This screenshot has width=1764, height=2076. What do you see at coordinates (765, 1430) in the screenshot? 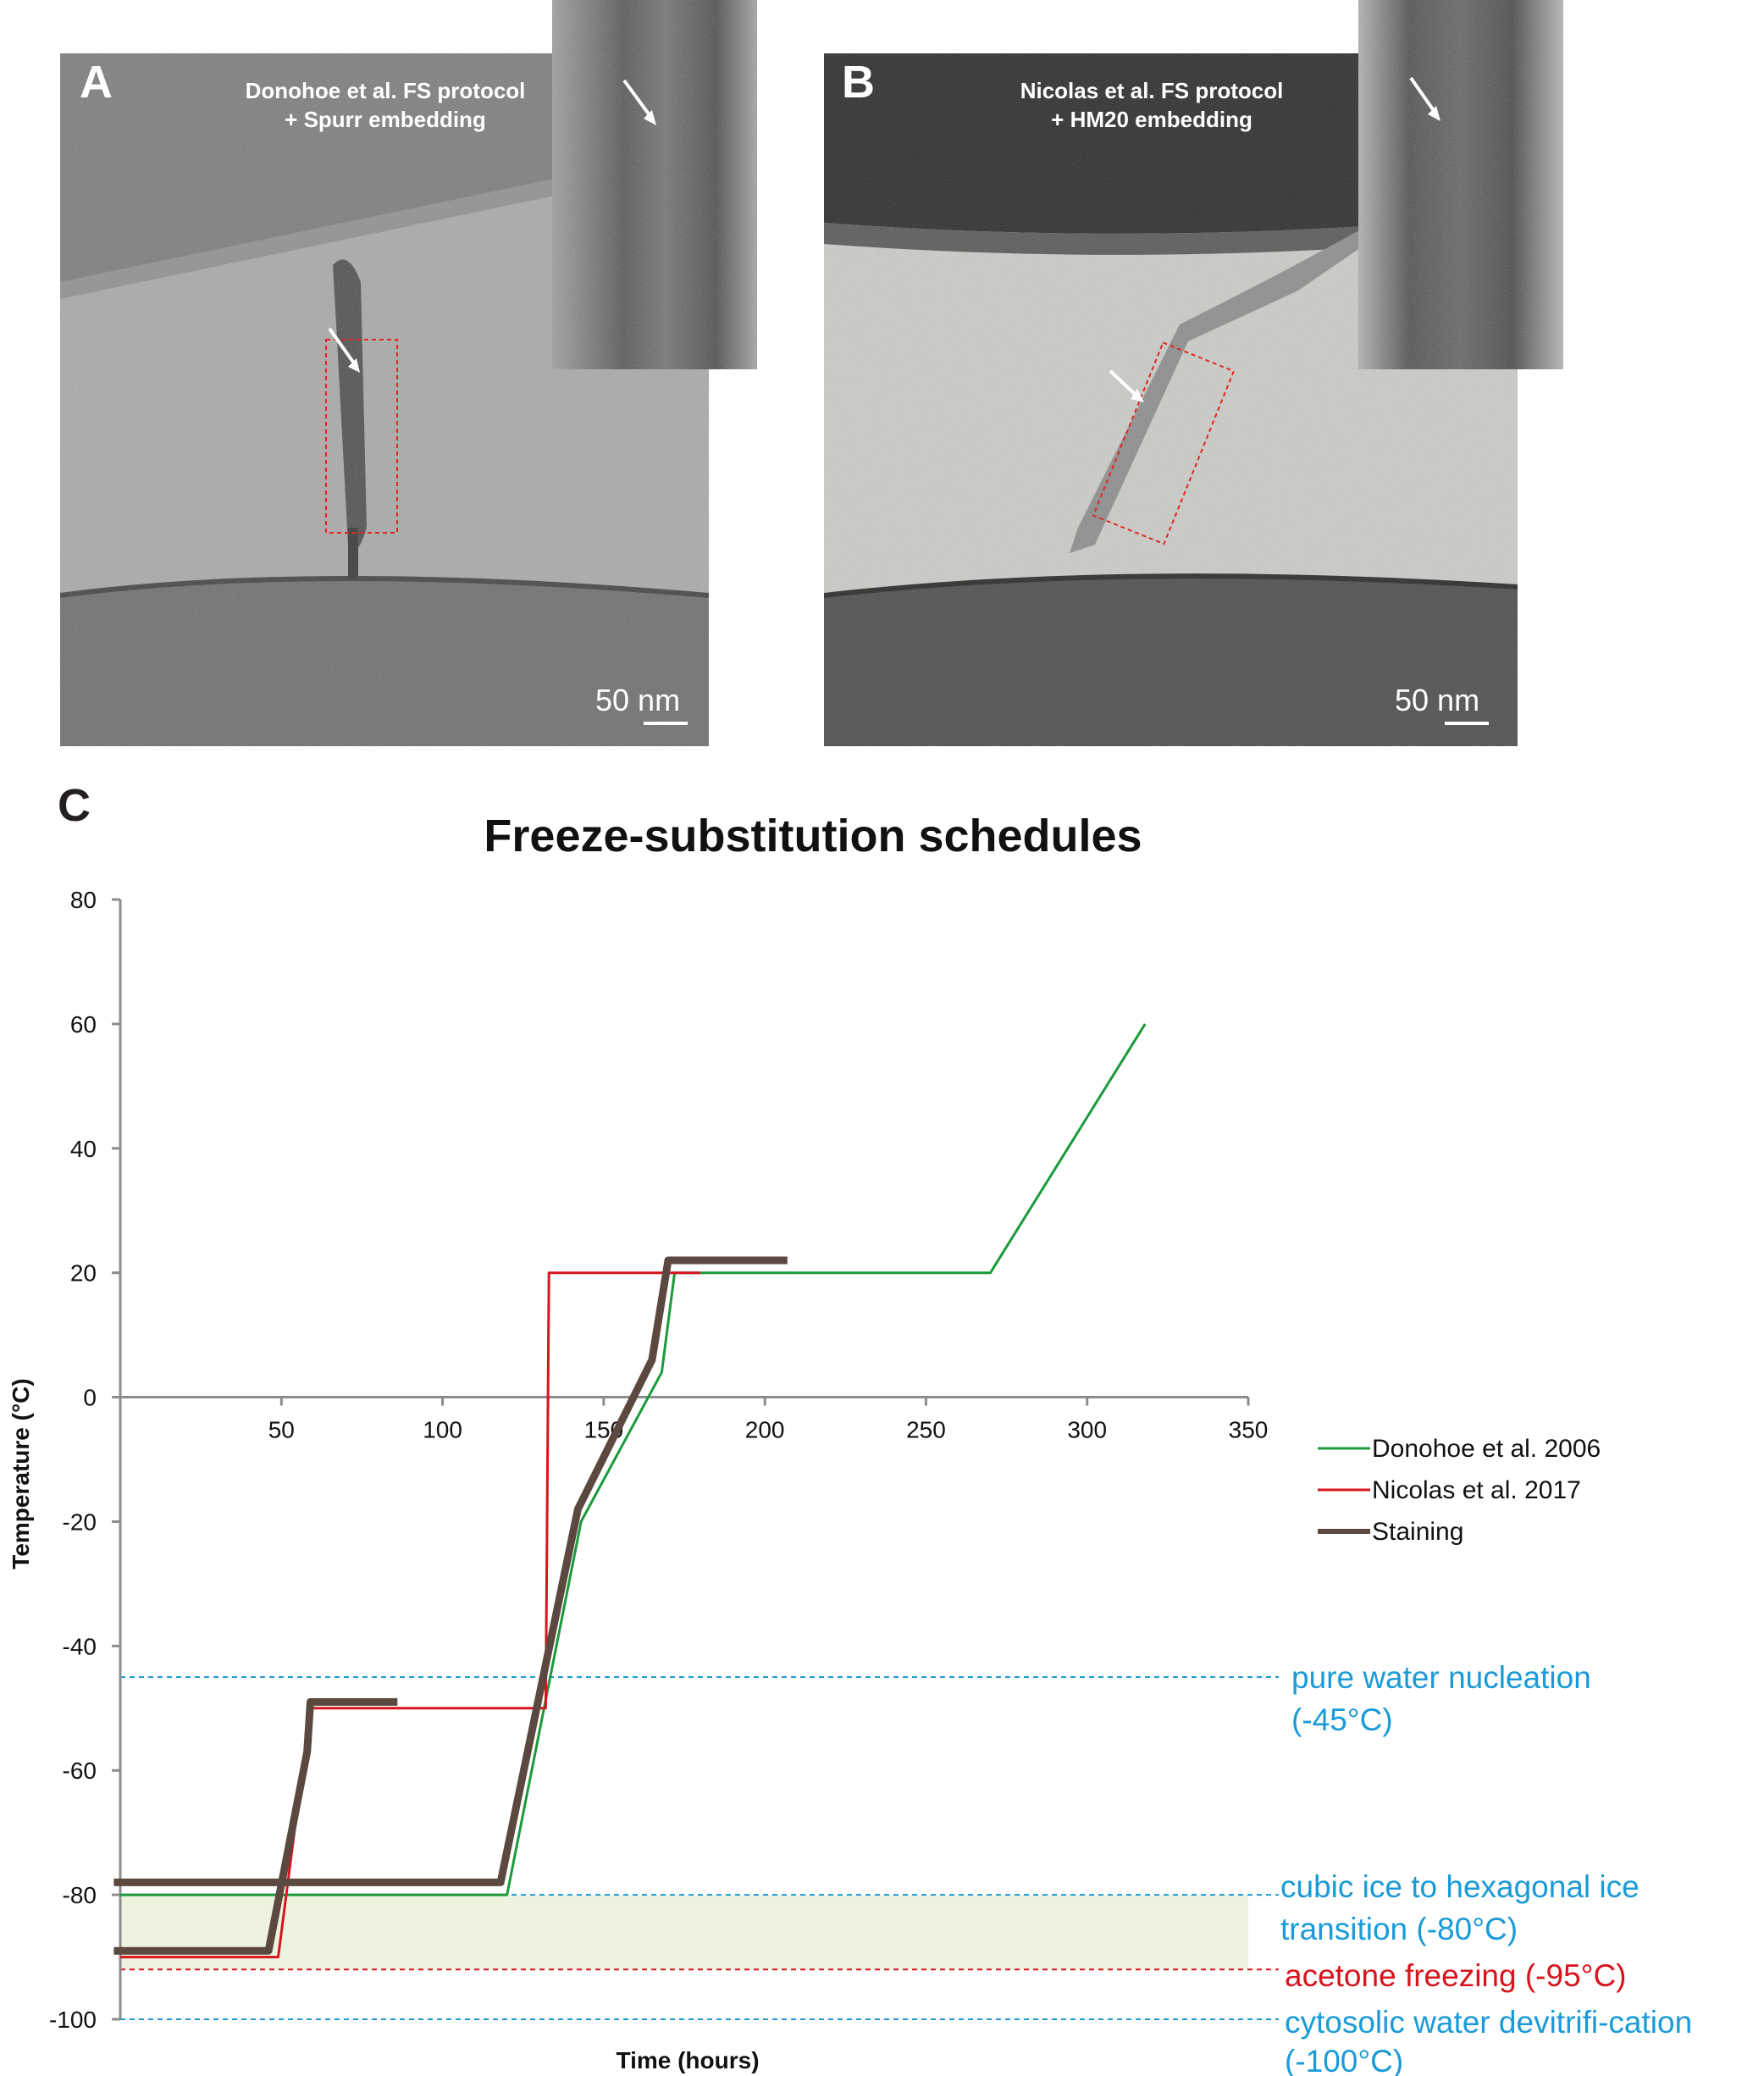
I see `x-tick-label: 200` at bounding box center [765, 1430].